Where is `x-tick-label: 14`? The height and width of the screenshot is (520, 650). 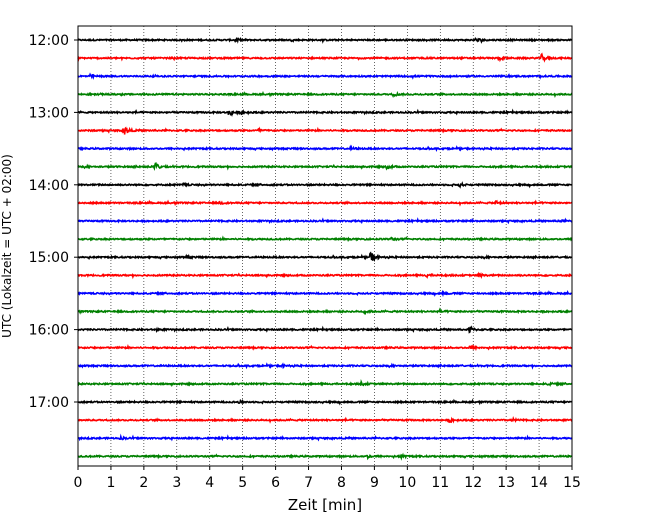
x-tick-label: 14 is located at coordinates (539, 483).